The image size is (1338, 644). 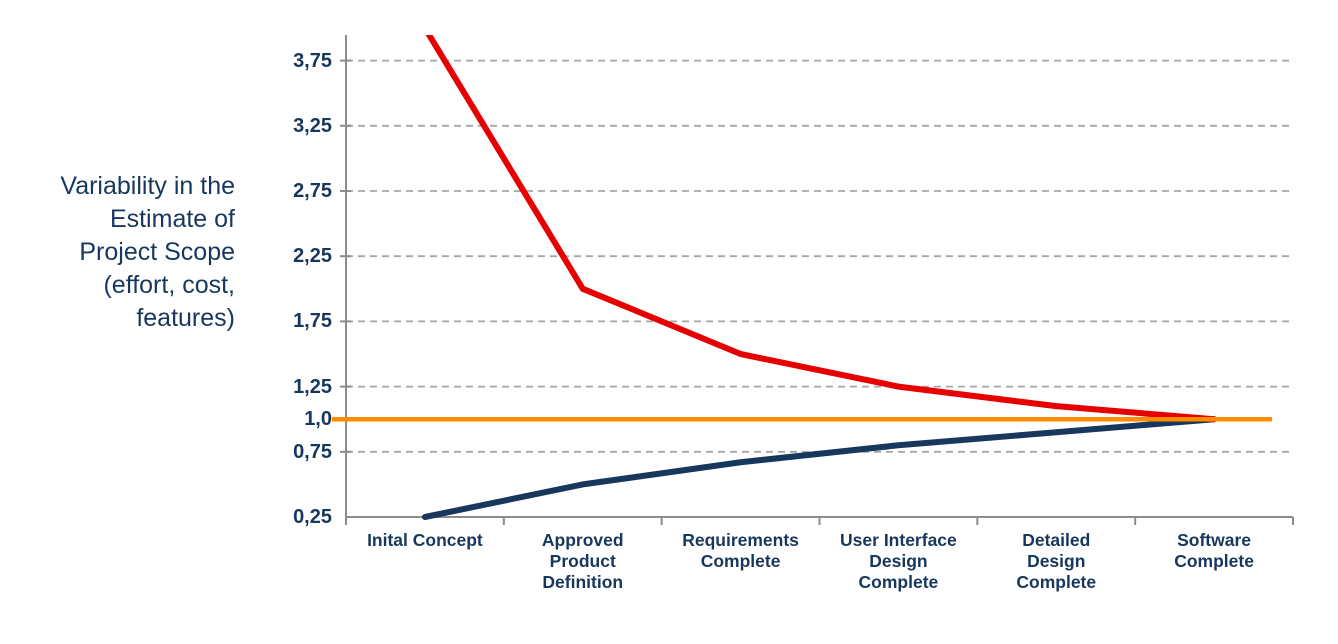 I want to click on y-tick-label: 0,75, so click(x=312, y=451).